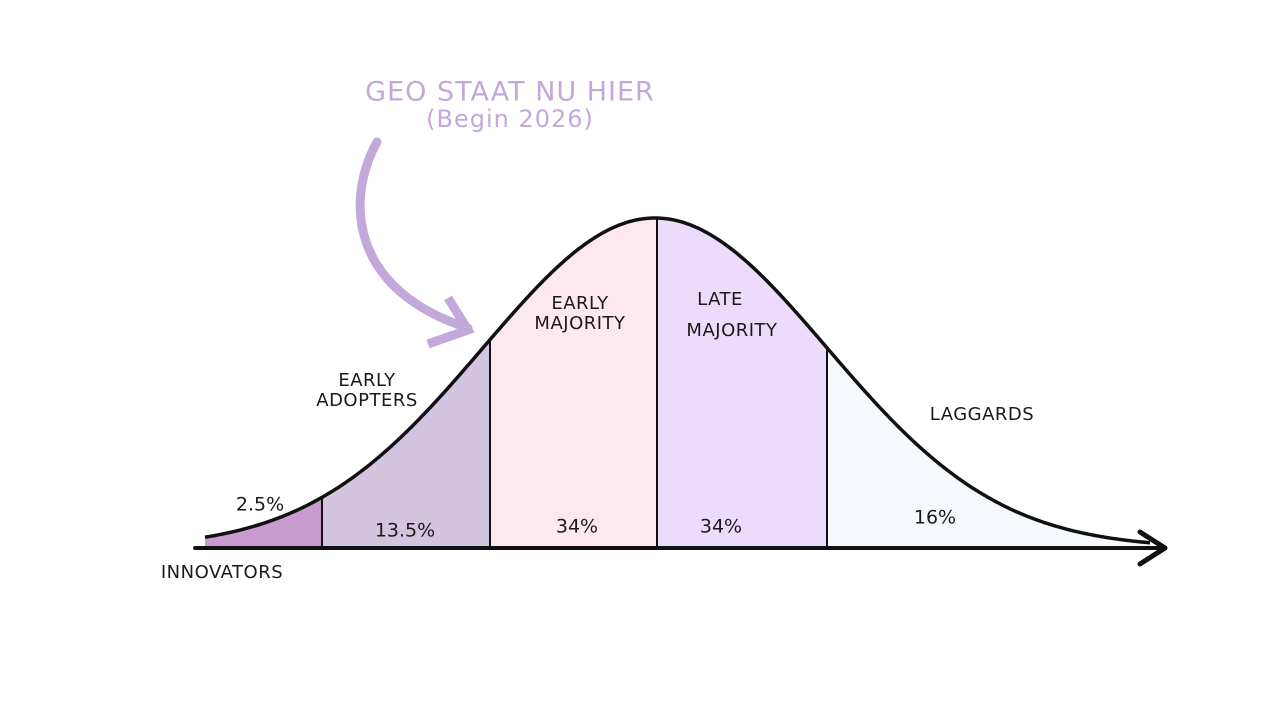  Describe the element at coordinates (367, 400) in the screenshot. I see `segment-label: ADOPTERS` at that location.